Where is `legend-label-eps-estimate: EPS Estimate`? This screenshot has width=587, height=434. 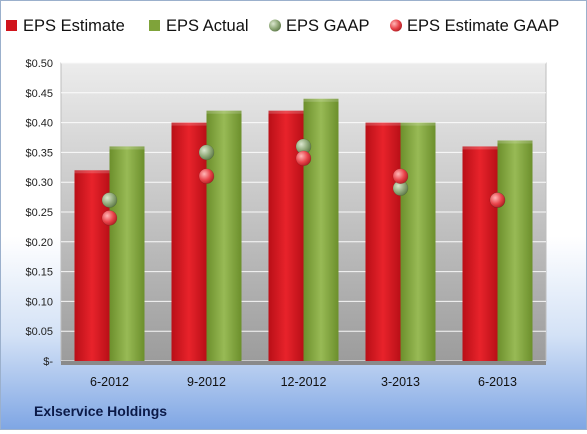 legend-label-eps-estimate: EPS Estimate is located at coordinates (74, 26).